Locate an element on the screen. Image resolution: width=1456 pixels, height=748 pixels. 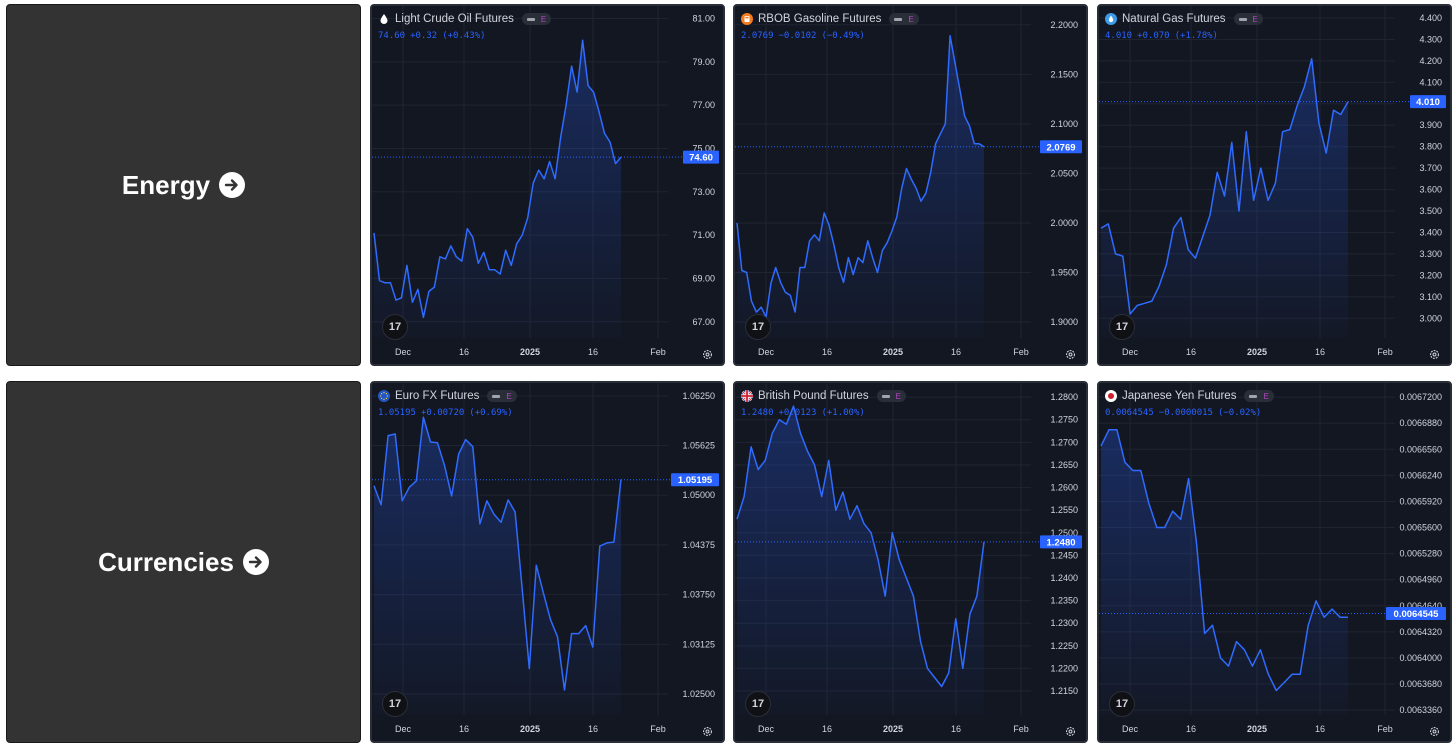
symbol-title: Light Crude Oil Futures is located at coordinates (454, 19).